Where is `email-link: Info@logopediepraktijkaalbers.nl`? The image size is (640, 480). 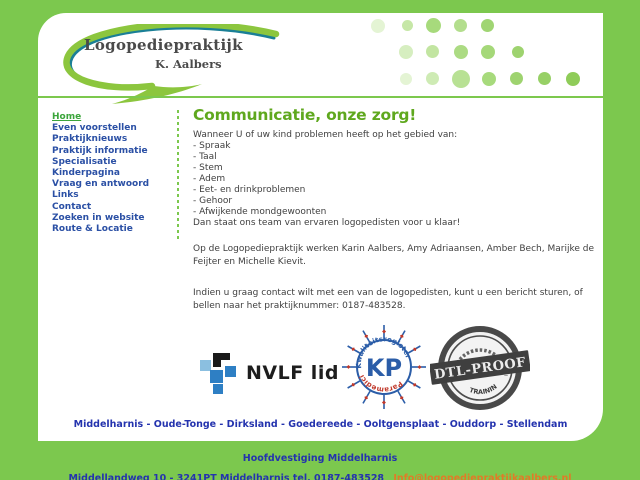 email-link: Info@logopediepraktijkaalbers.nl is located at coordinates (482, 476).